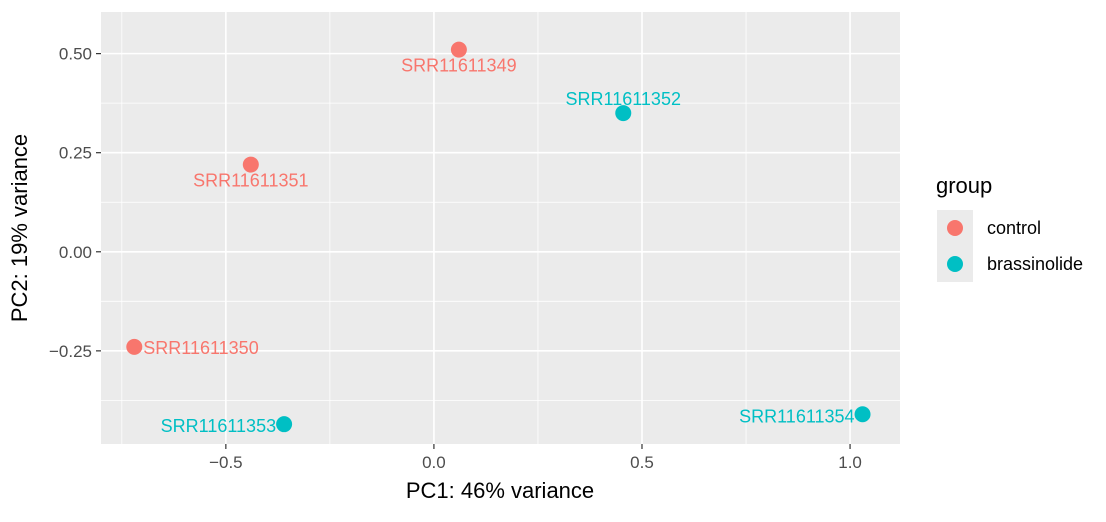 Image resolution: width=1106 pixels, height=522 pixels. What do you see at coordinates (75, 252) in the screenshot?
I see `y-tick-label: 0.00` at bounding box center [75, 252].